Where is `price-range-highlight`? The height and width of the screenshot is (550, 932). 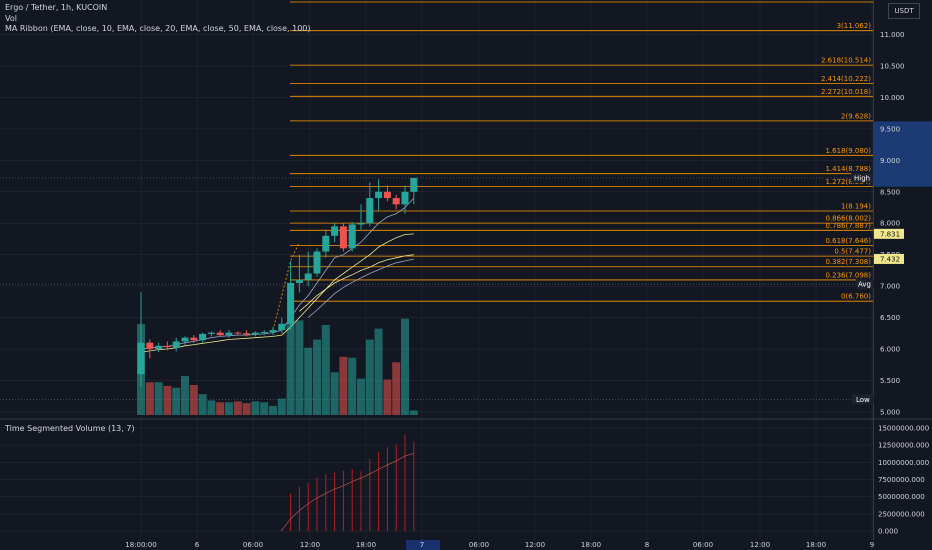
price-range-highlight is located at coordinates (903, 154).